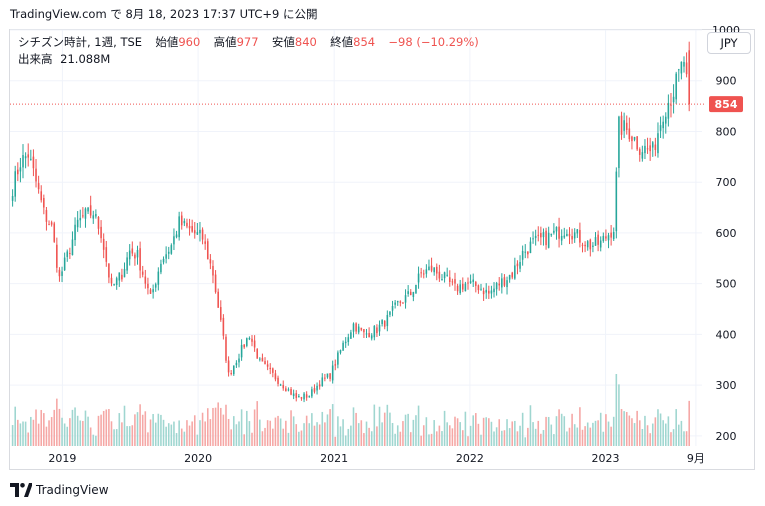 Image resolution: width=765 pixels, height=506 pixels. I want to click on currency-button: JPY, so click(729, 43).